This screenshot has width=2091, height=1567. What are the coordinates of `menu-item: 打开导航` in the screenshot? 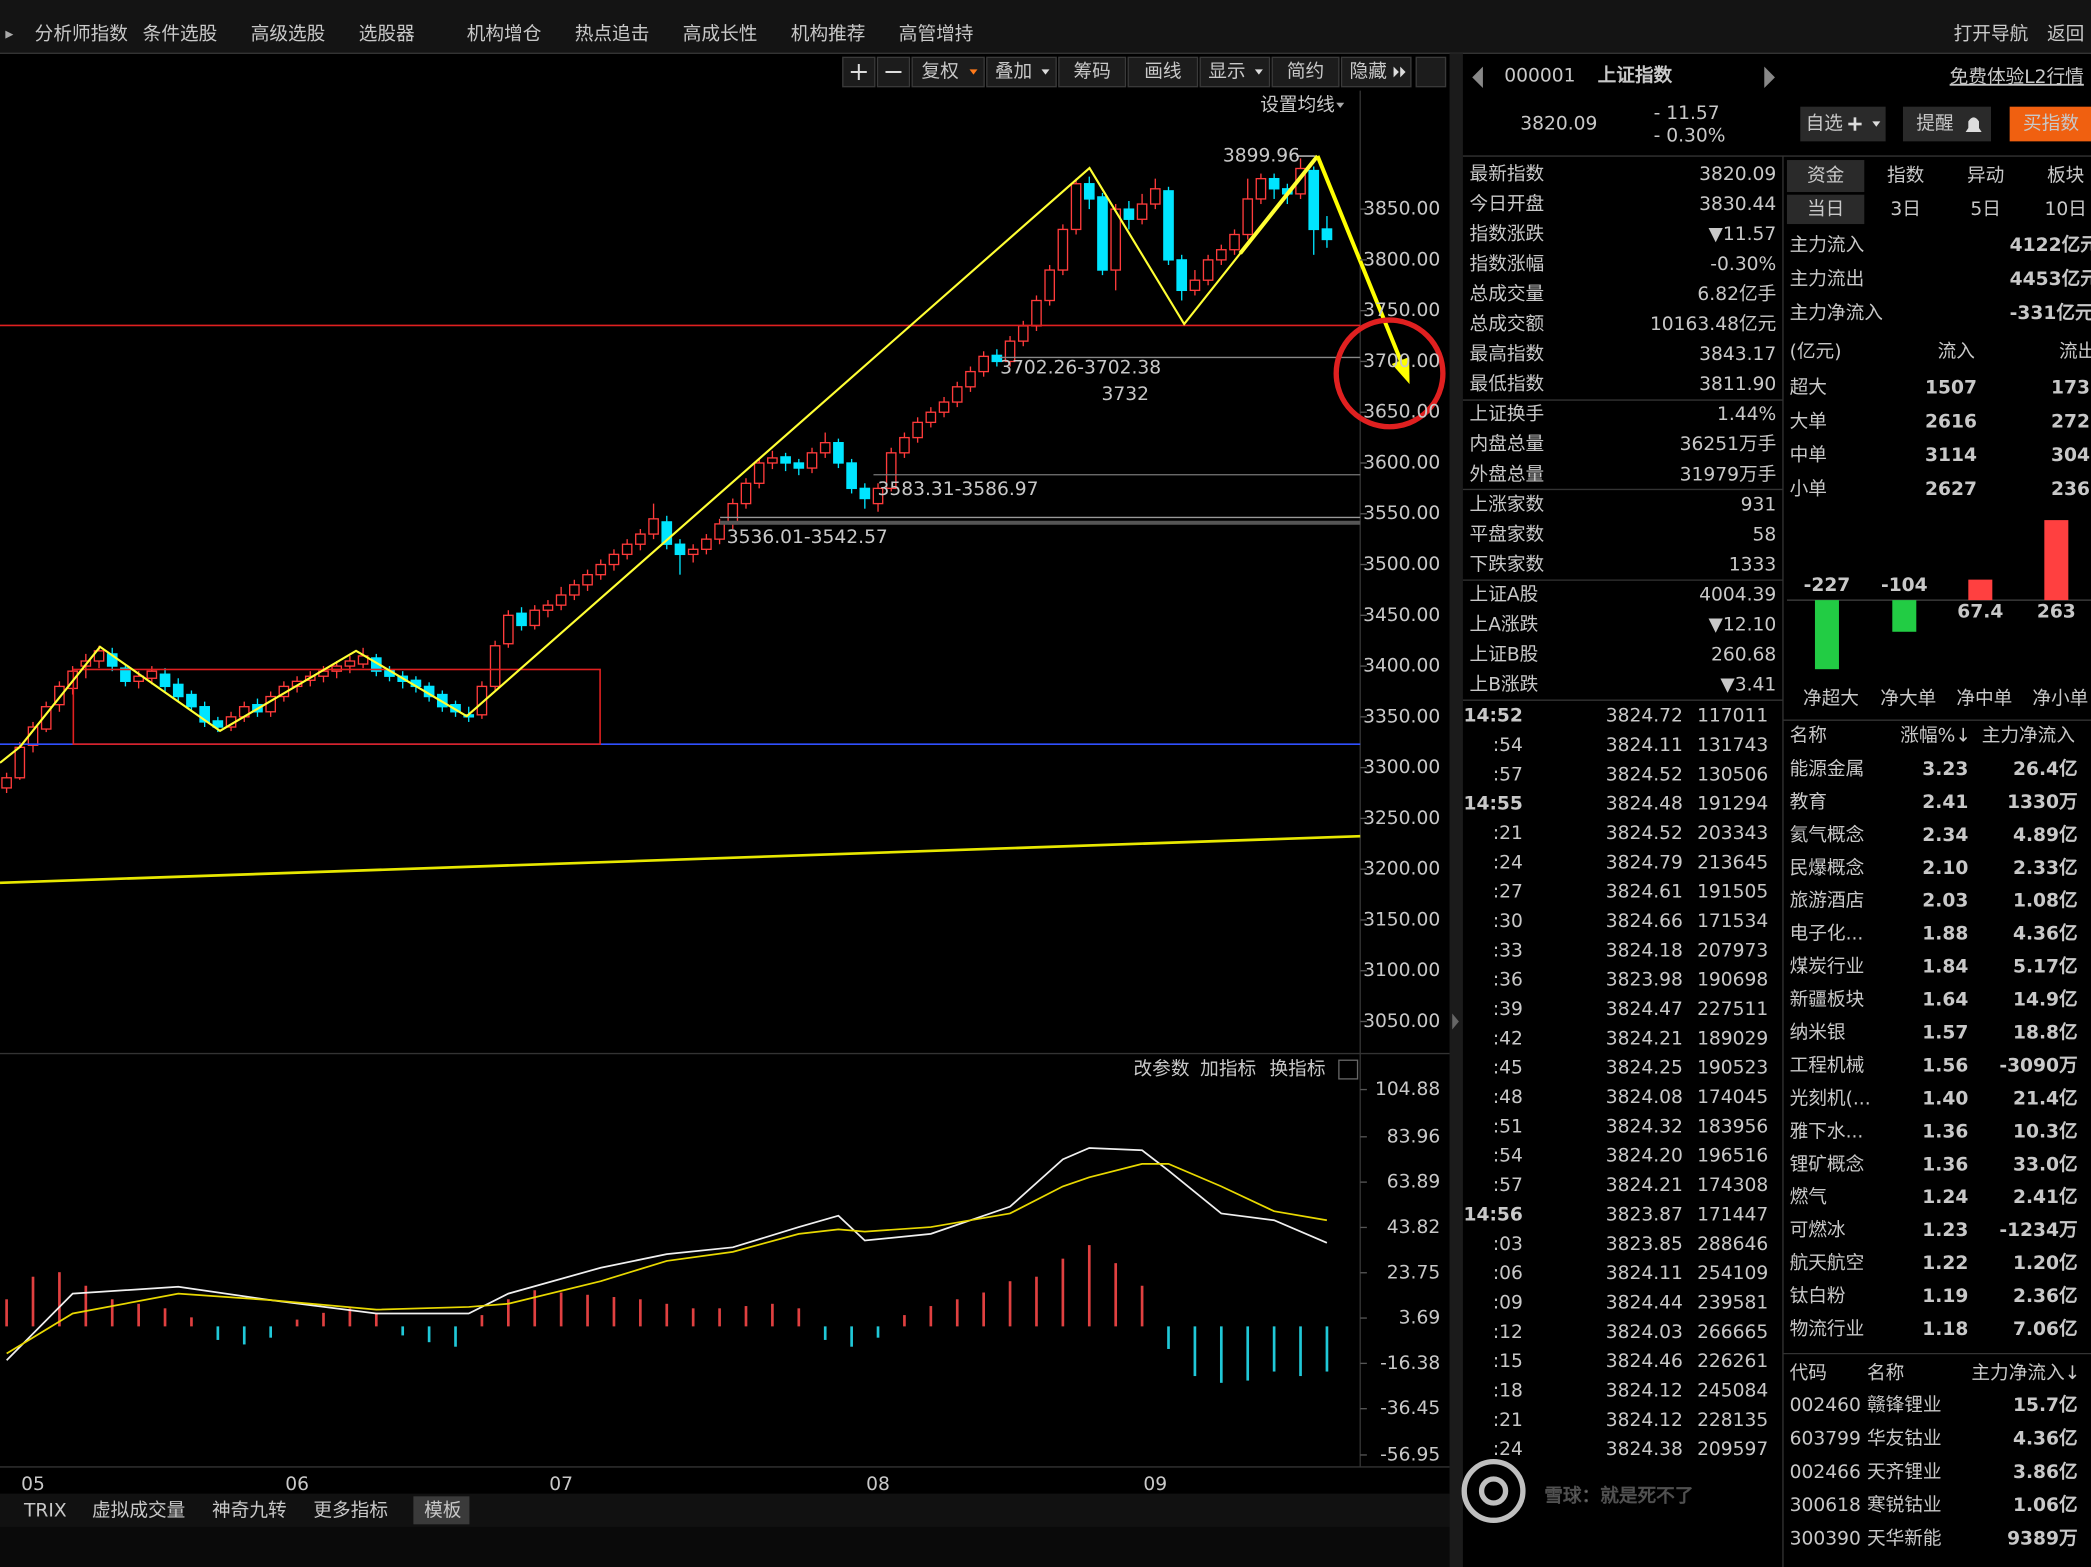 It's located at (1991, 34).